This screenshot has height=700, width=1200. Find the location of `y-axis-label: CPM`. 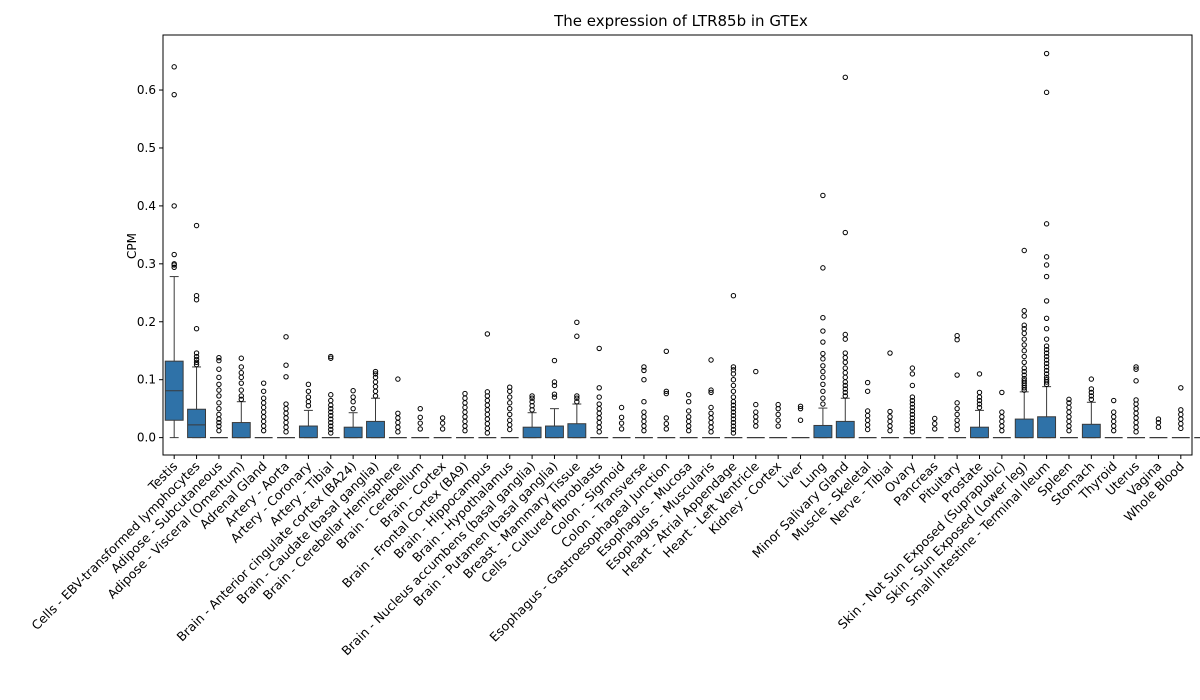

y-axis-label: CPM is located at coordinates (132, 246).